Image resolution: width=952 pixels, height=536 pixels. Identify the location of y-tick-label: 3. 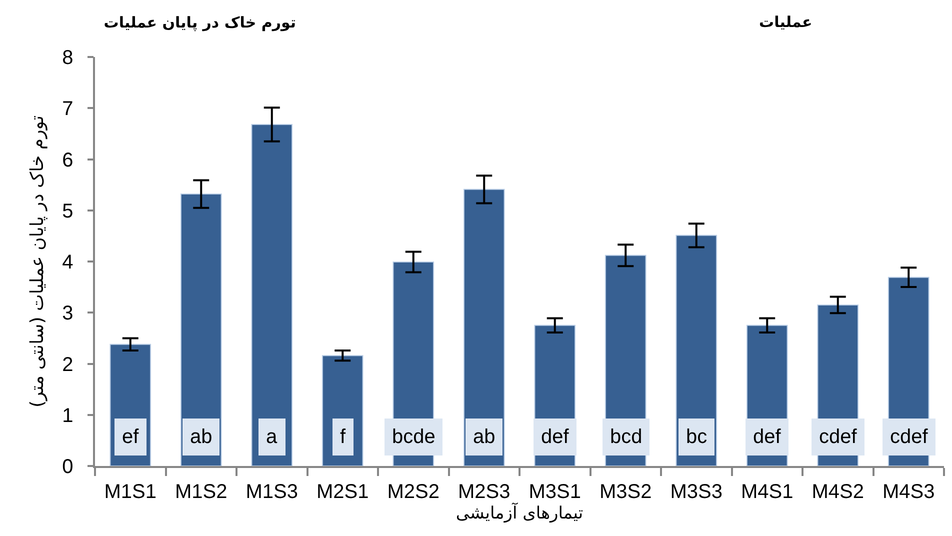
(68, 313).